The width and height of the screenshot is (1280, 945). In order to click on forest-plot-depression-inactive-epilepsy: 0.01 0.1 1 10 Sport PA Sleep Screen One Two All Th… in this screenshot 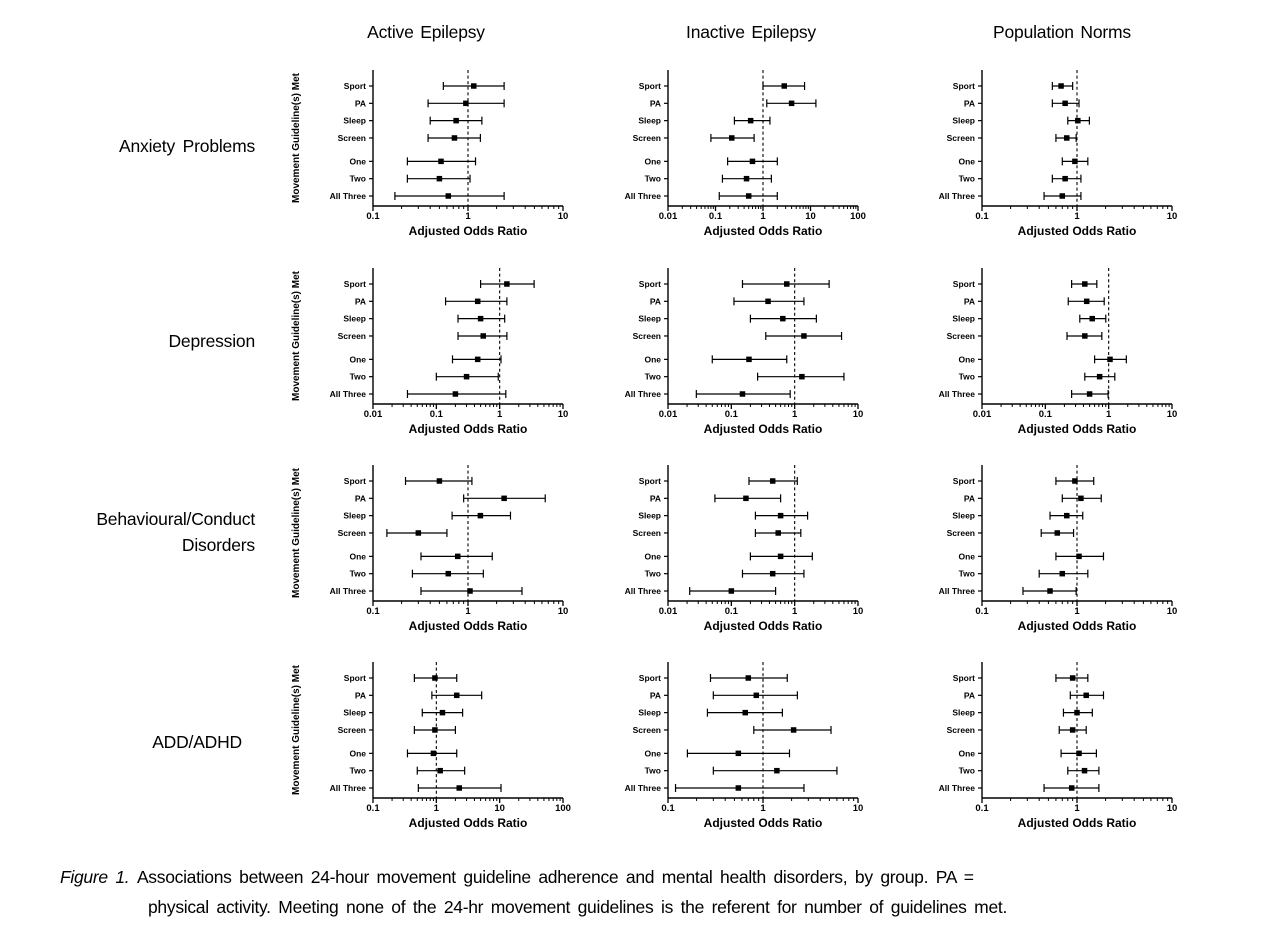, I will do `click(742, 351)`.